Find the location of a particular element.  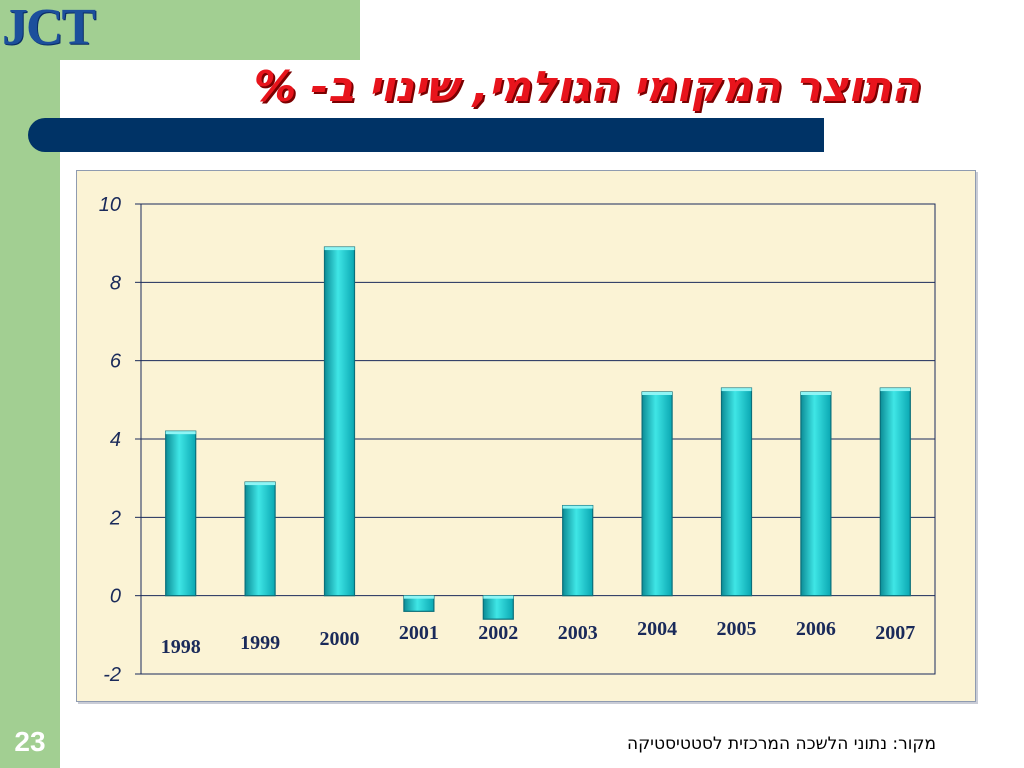

category-label: 2000 is located at coordinates (340, 639).